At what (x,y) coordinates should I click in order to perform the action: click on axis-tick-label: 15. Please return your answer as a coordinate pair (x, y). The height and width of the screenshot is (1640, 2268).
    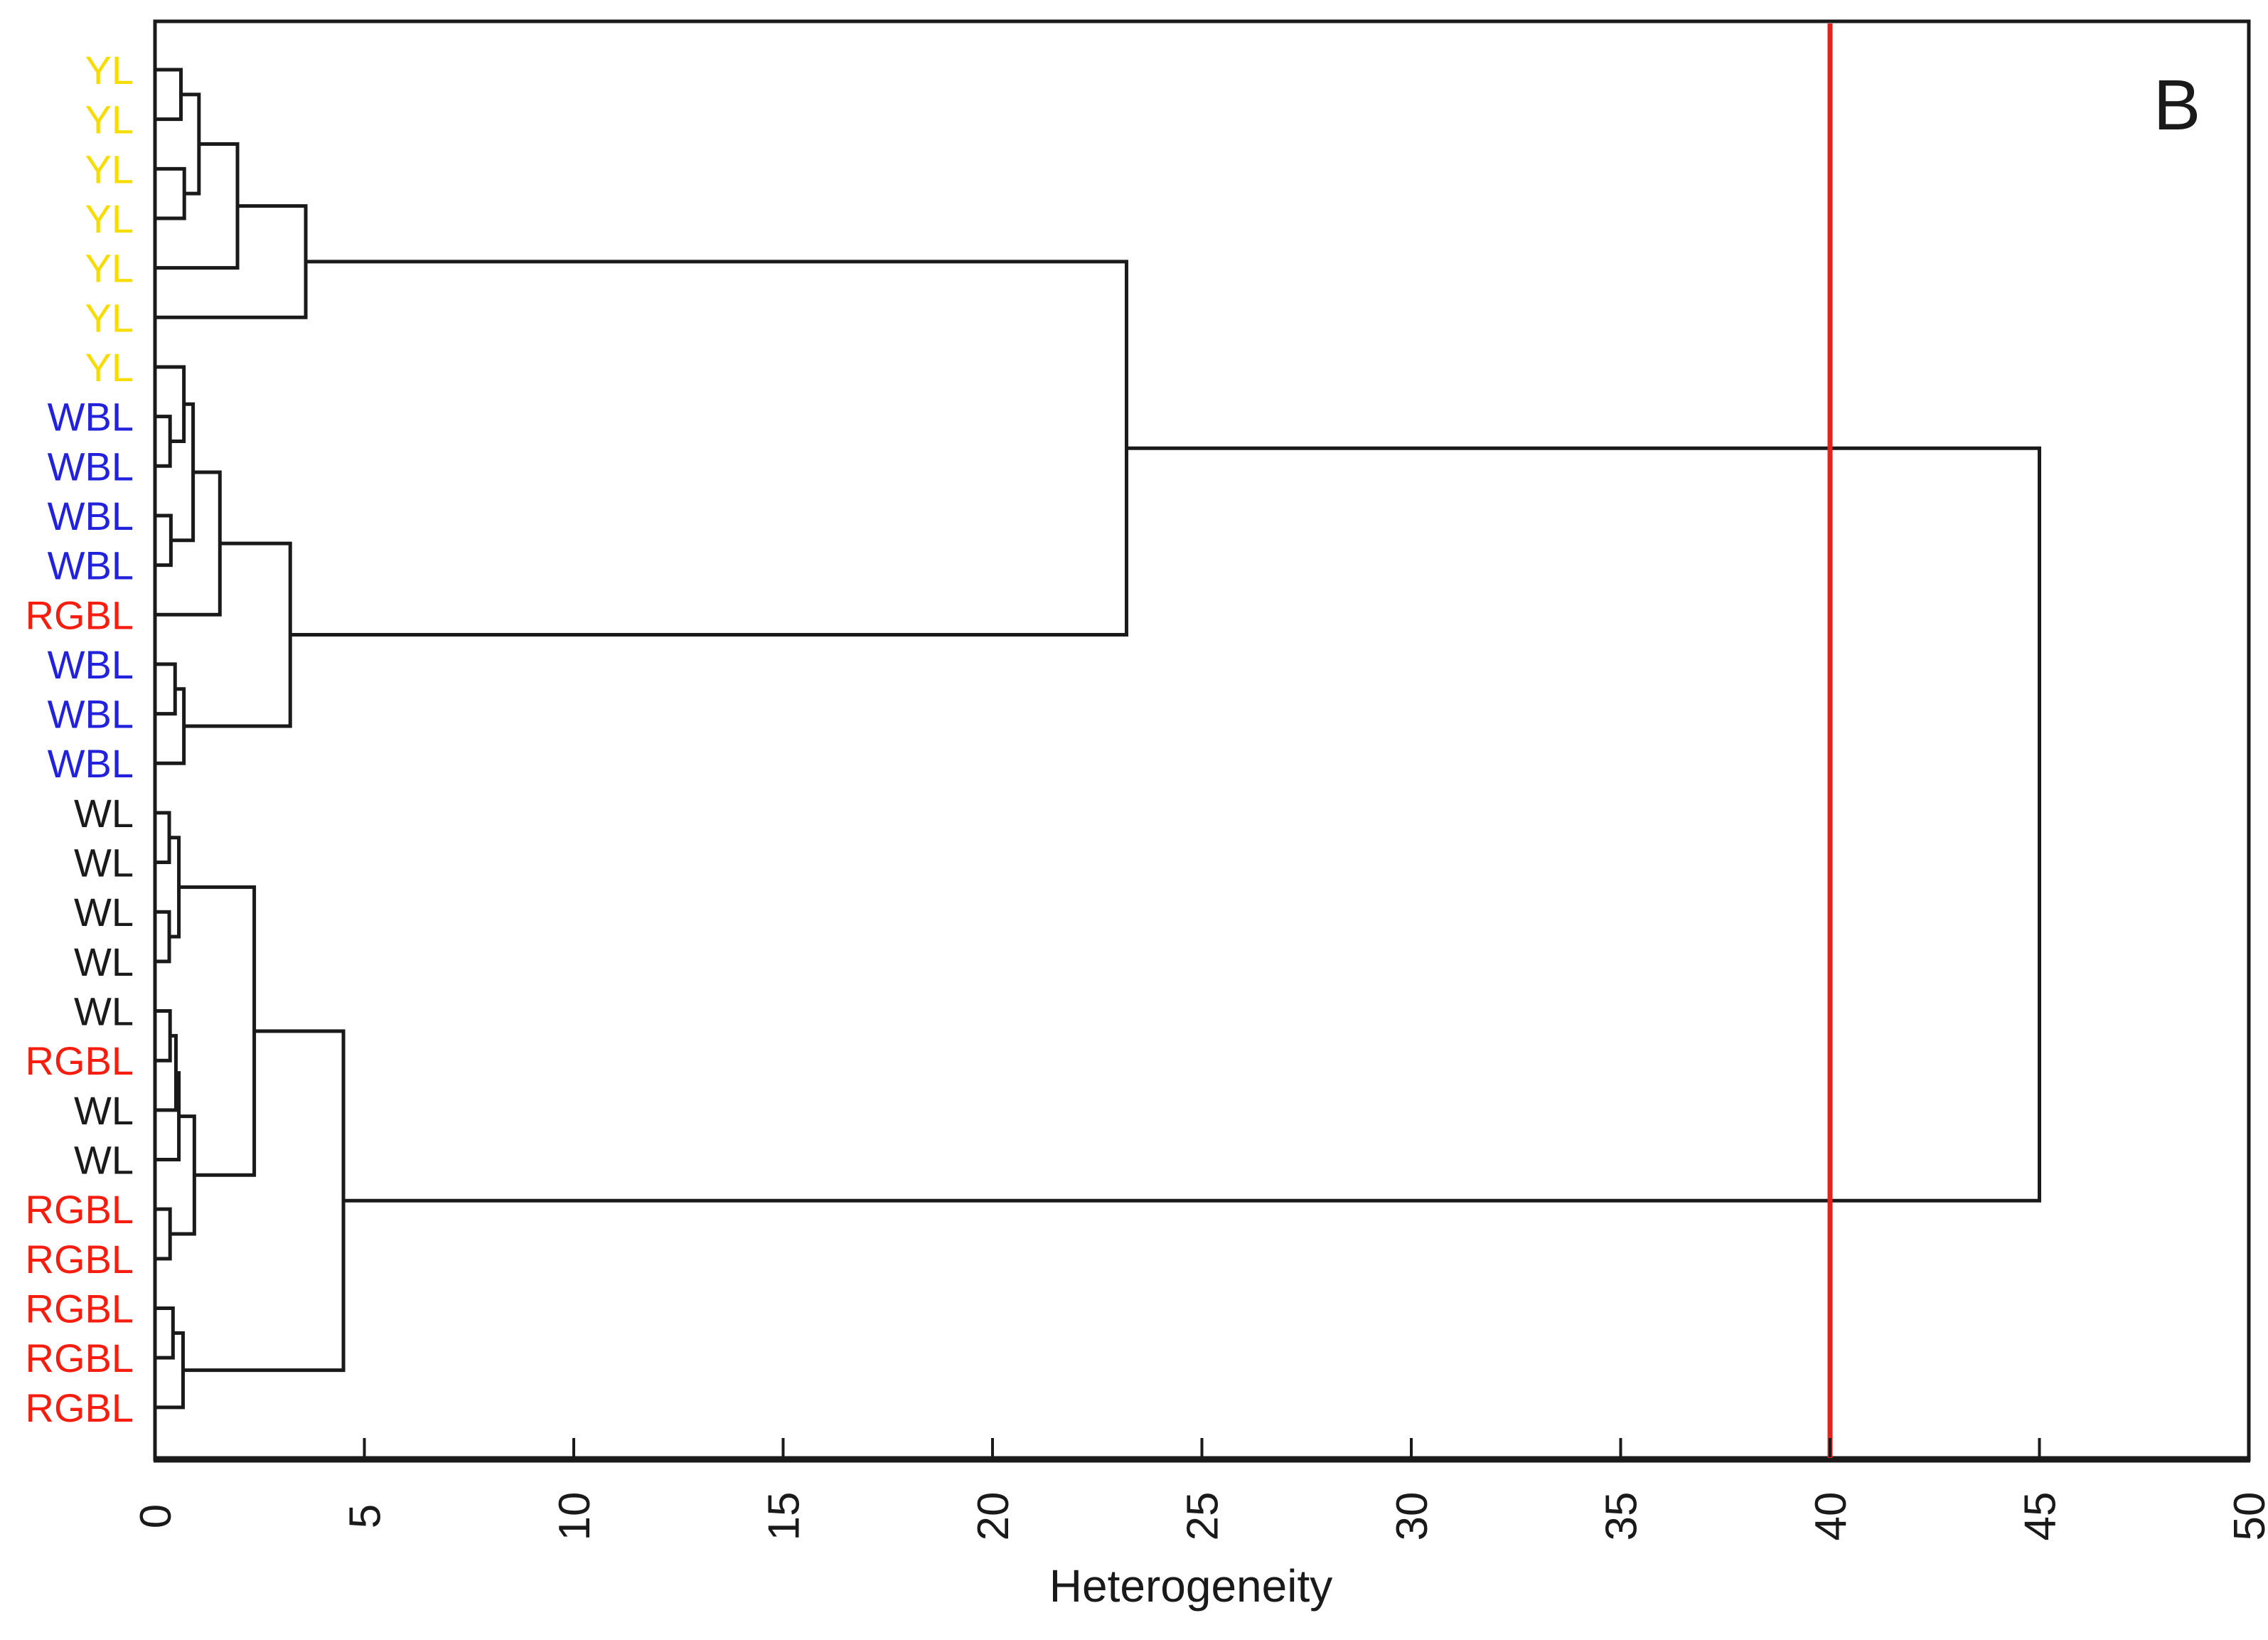
    Looking at the image, I should click on (784, 1516).